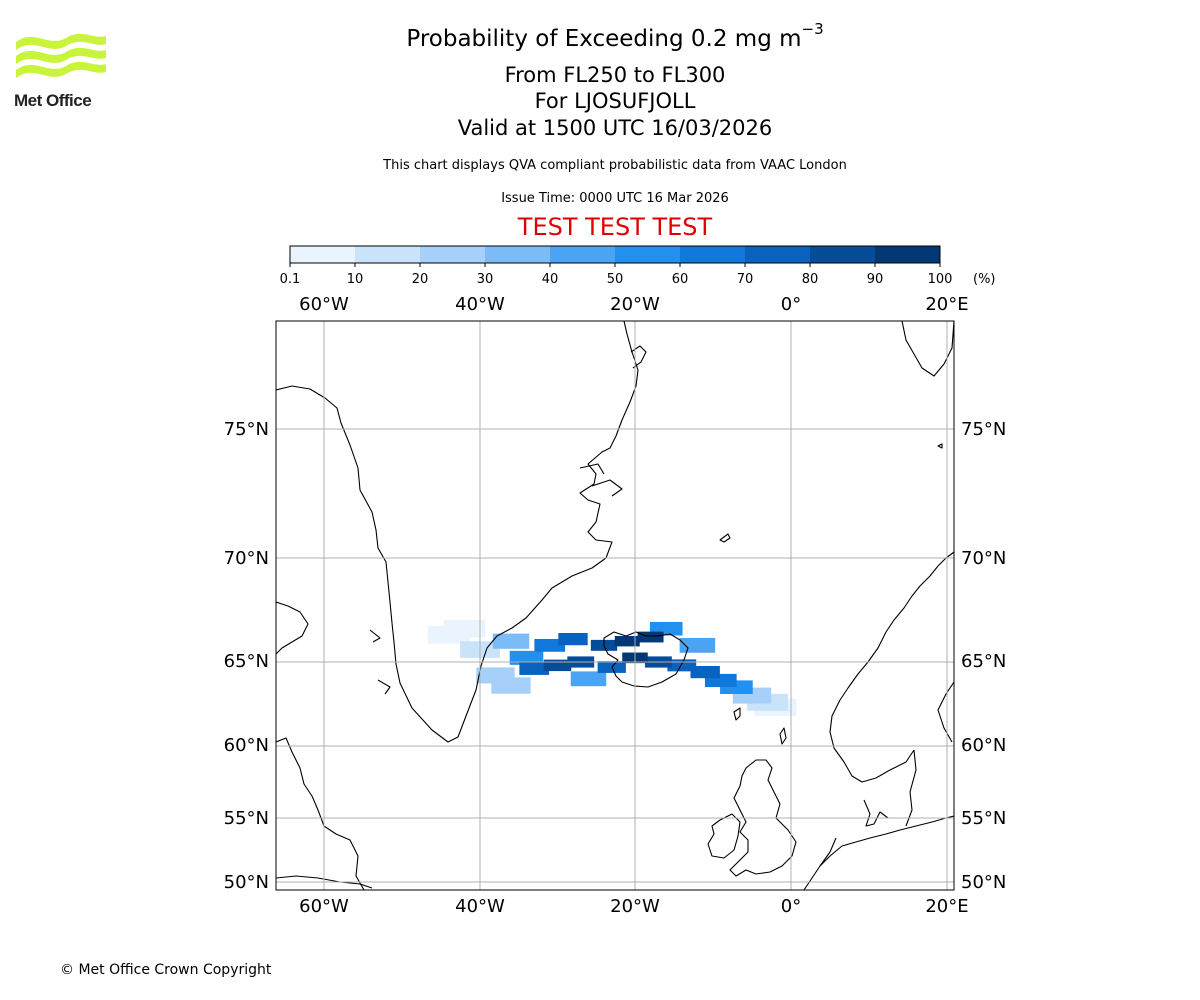  Describe the element at coordinates (876, 813) in the screenshot. I see `coastline-denmark` at that location.